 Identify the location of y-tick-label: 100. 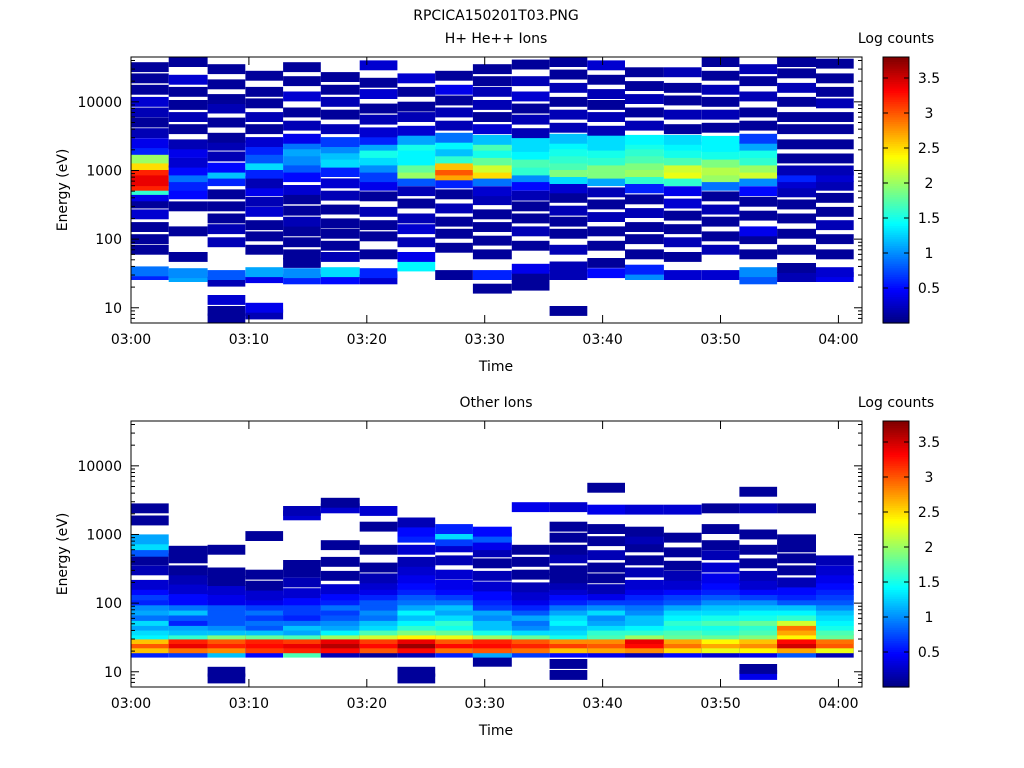
(108, 604).